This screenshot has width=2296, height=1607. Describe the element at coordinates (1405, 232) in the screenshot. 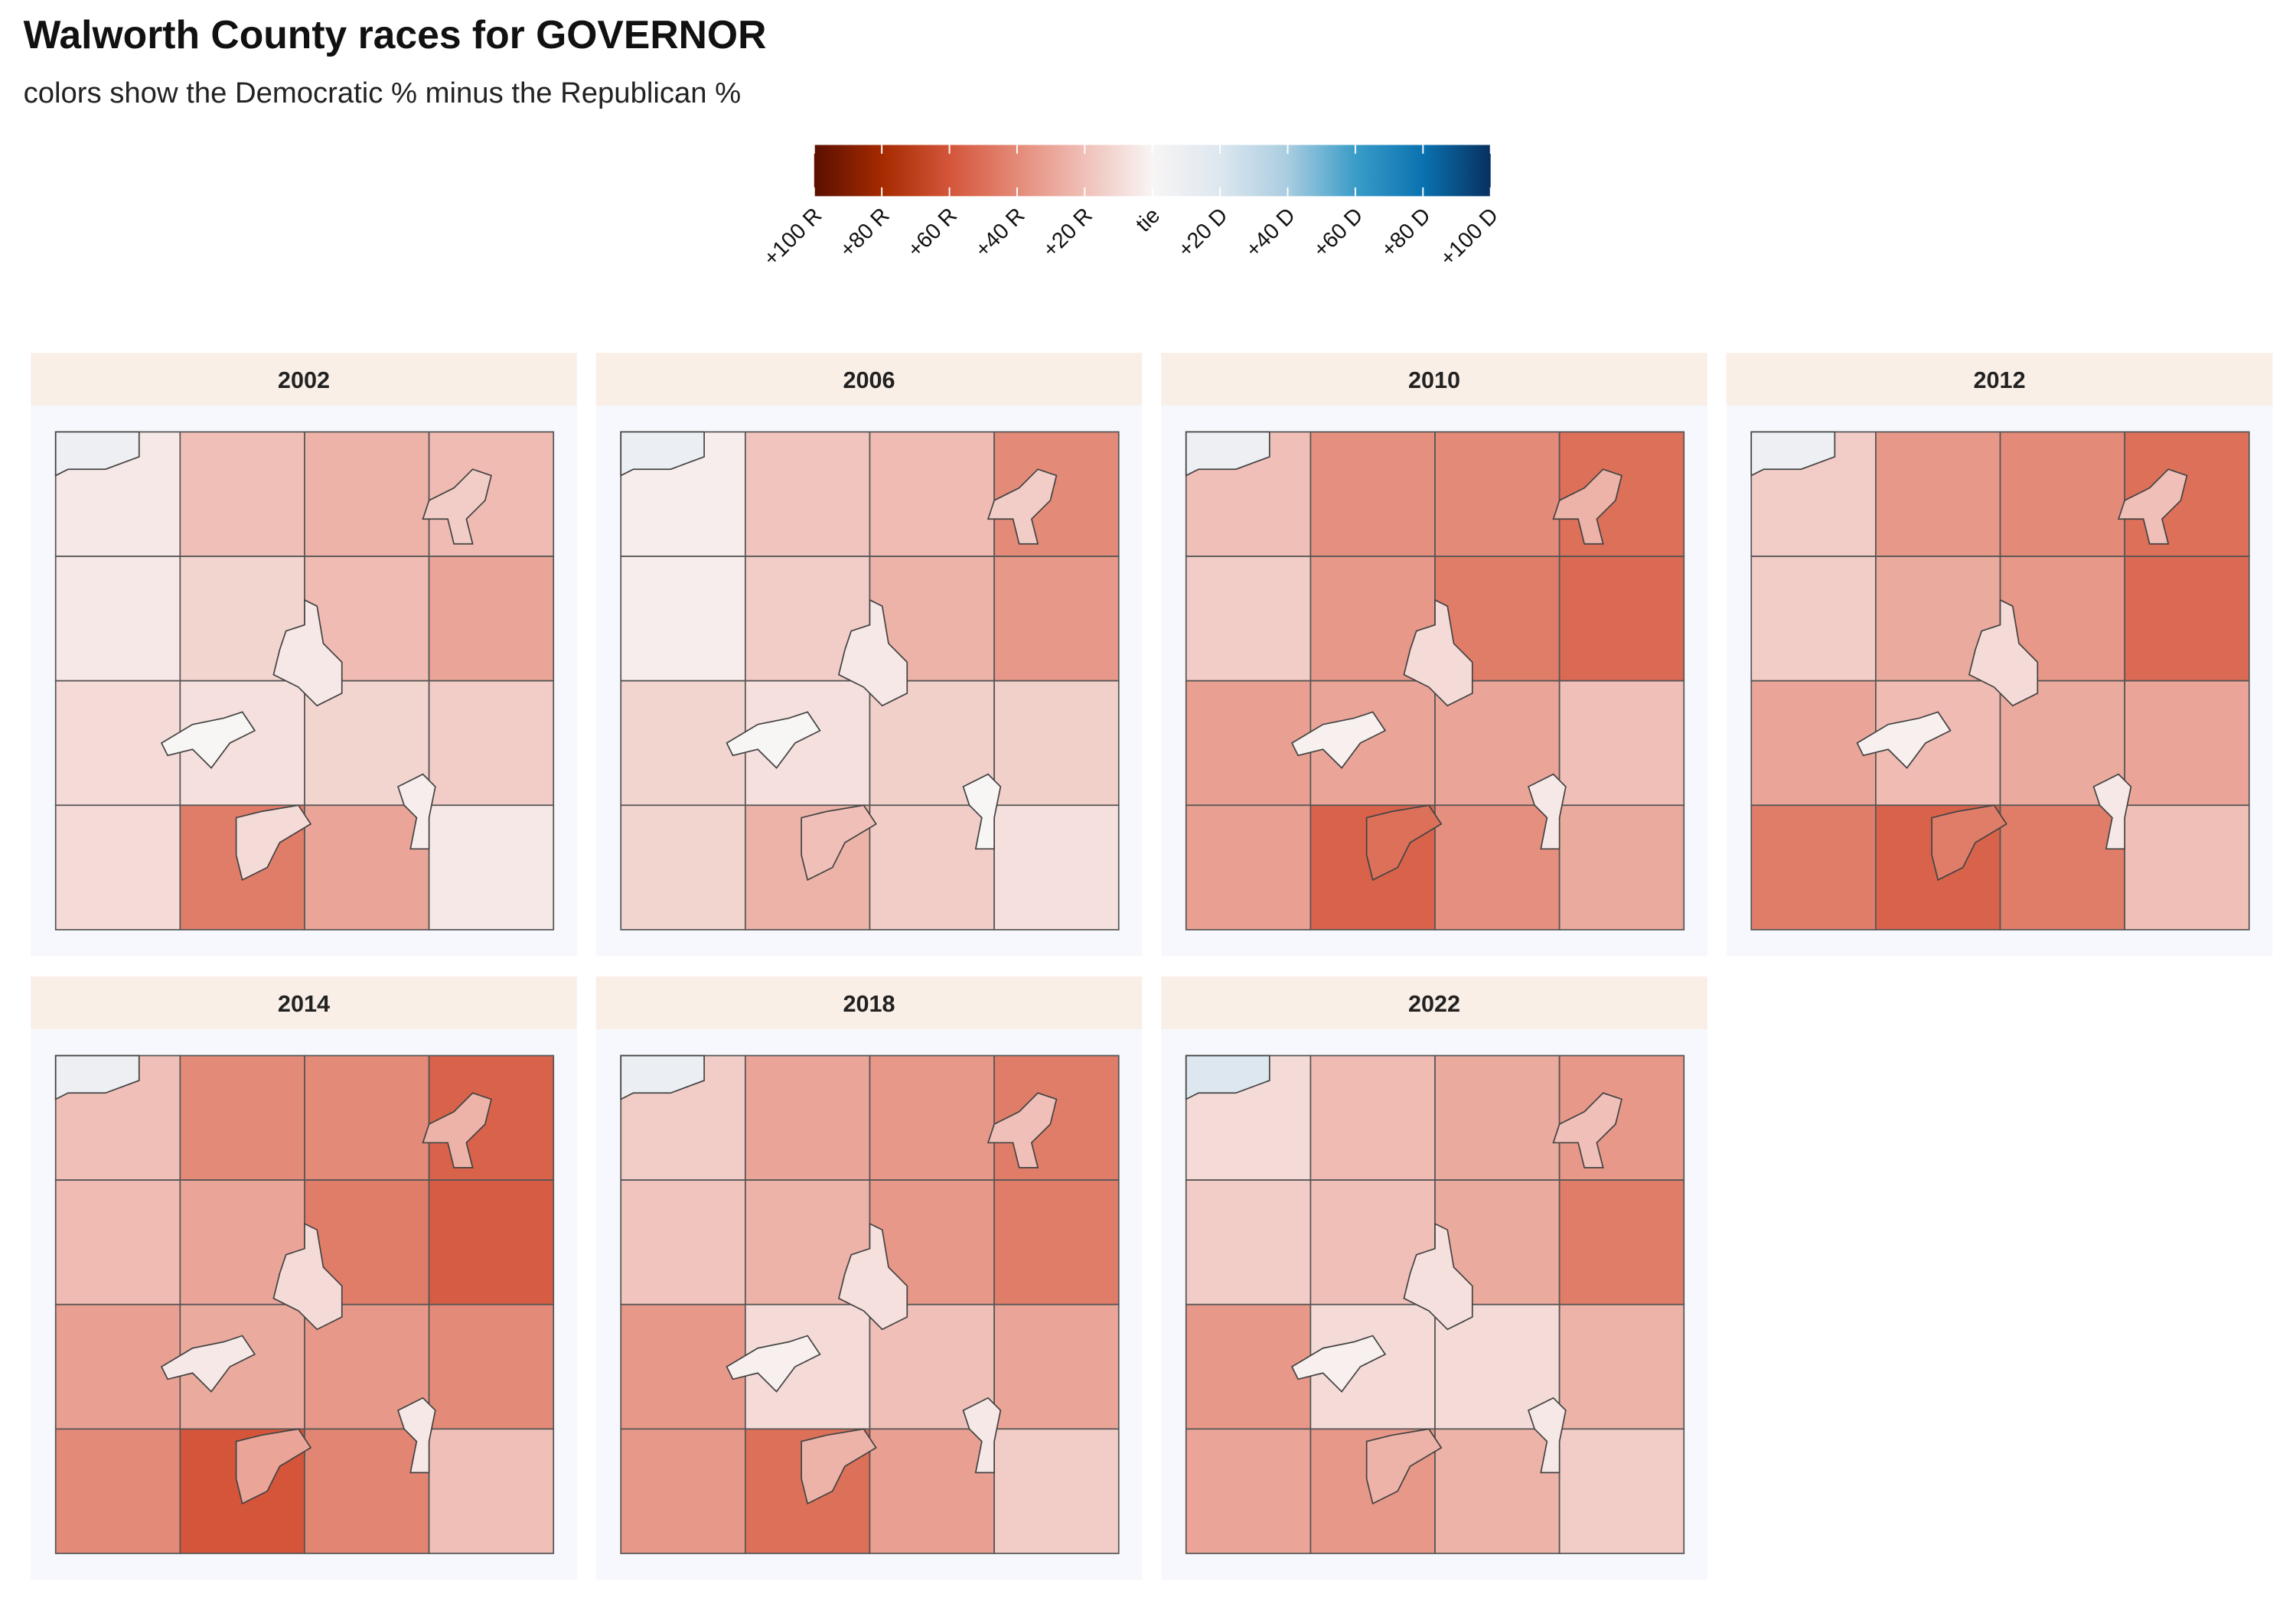

I see `legend-label: +80 D` at that location.